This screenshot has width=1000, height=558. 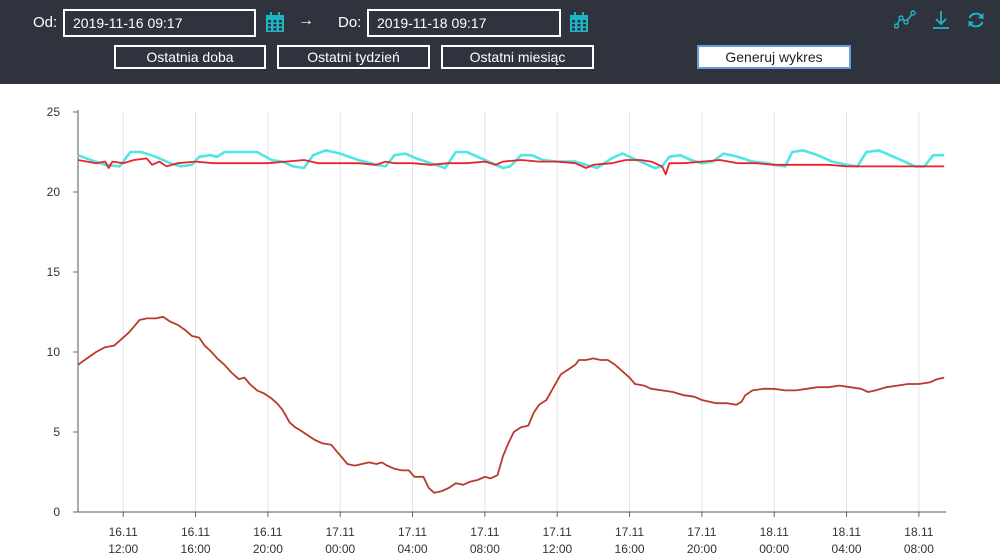 I want to click on last-month-button: Ostatni miesiąc, so click(x=517, y=57).